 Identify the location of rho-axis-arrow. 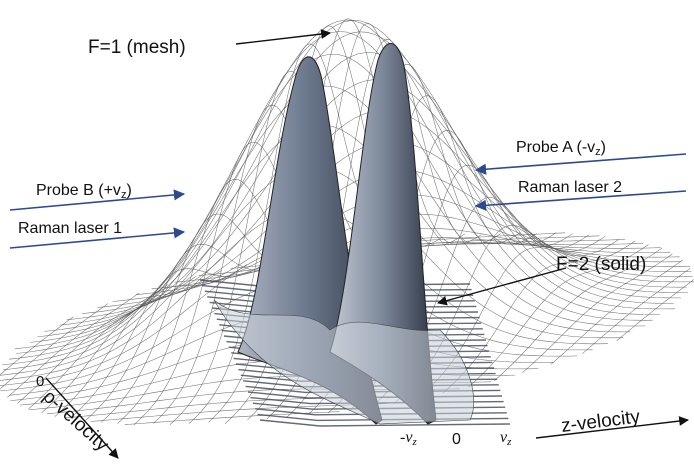
(82, 418).